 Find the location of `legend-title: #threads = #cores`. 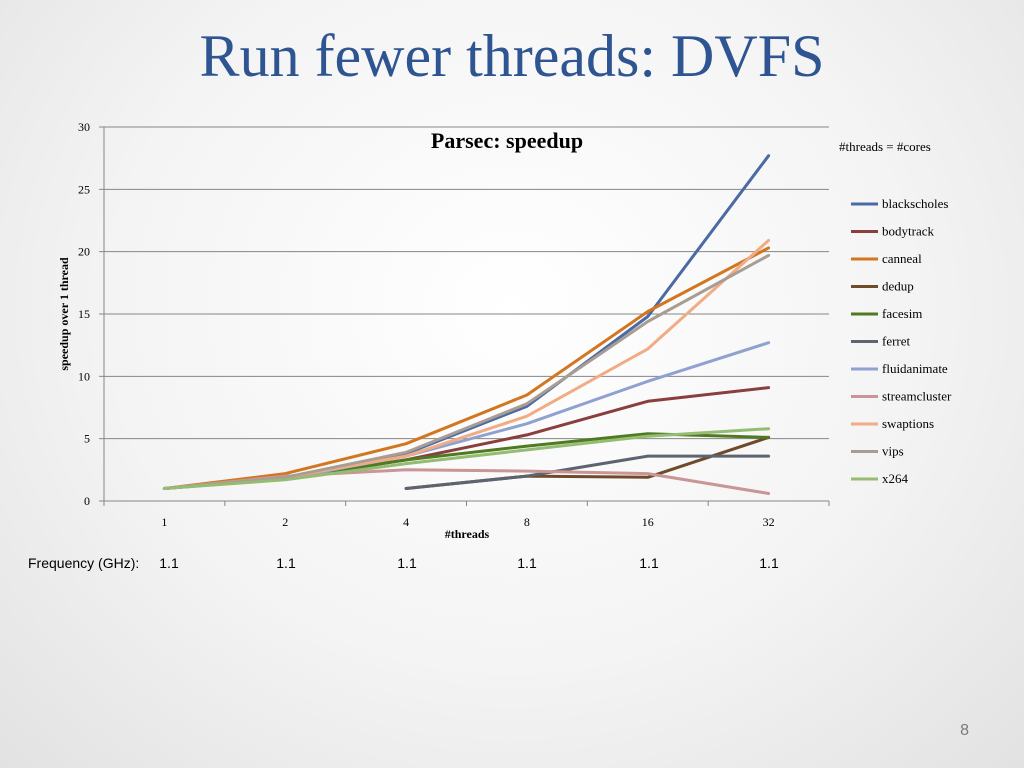

legend-title: #threads = #cores is located at coordinates (885, 146).